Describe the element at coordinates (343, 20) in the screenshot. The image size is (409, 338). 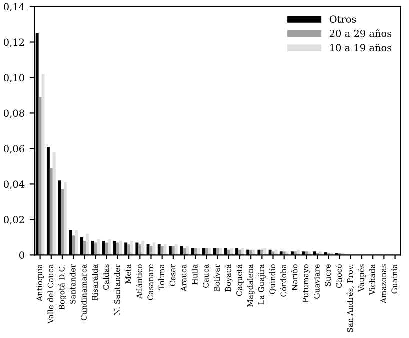
I see `legend-label: Otros` at that location.